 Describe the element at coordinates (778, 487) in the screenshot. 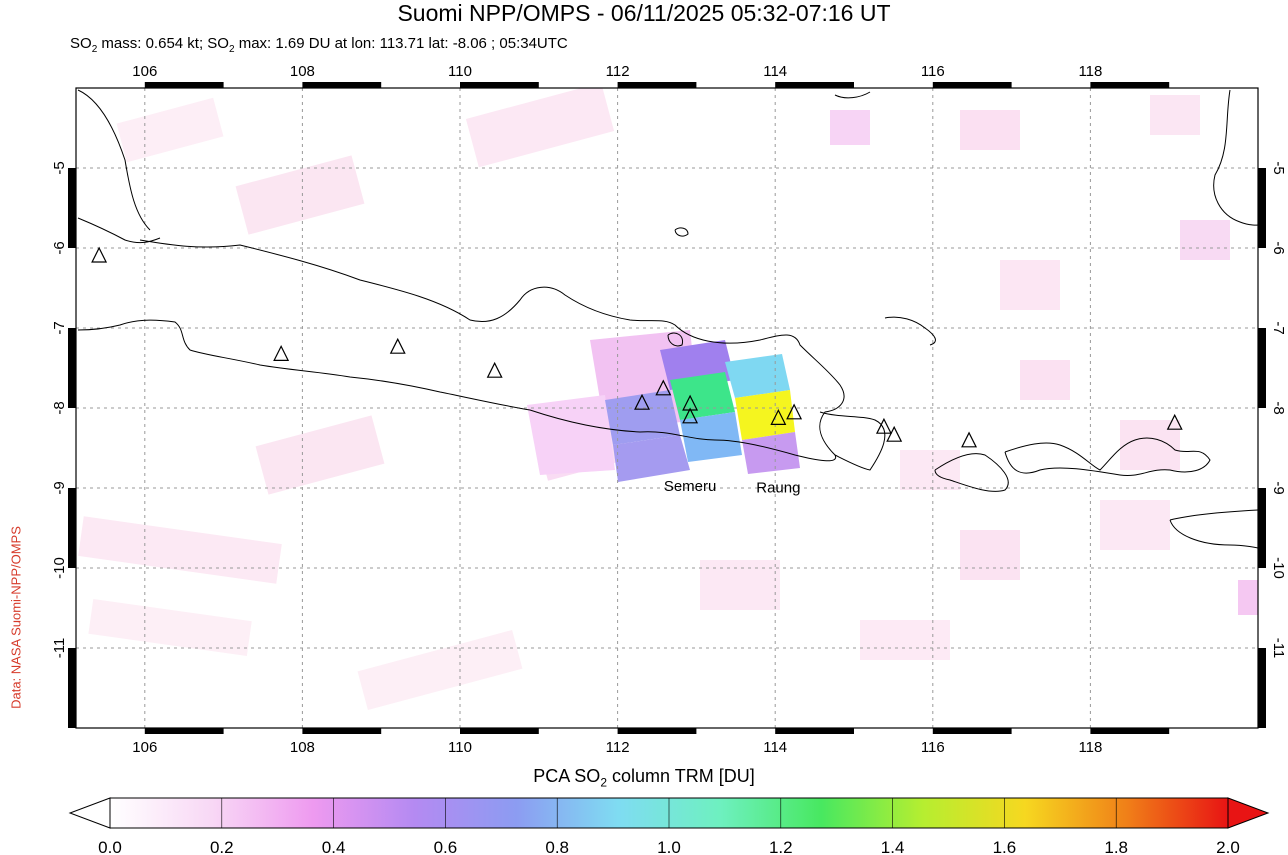

I see `volcano-label: Raung` at that location.